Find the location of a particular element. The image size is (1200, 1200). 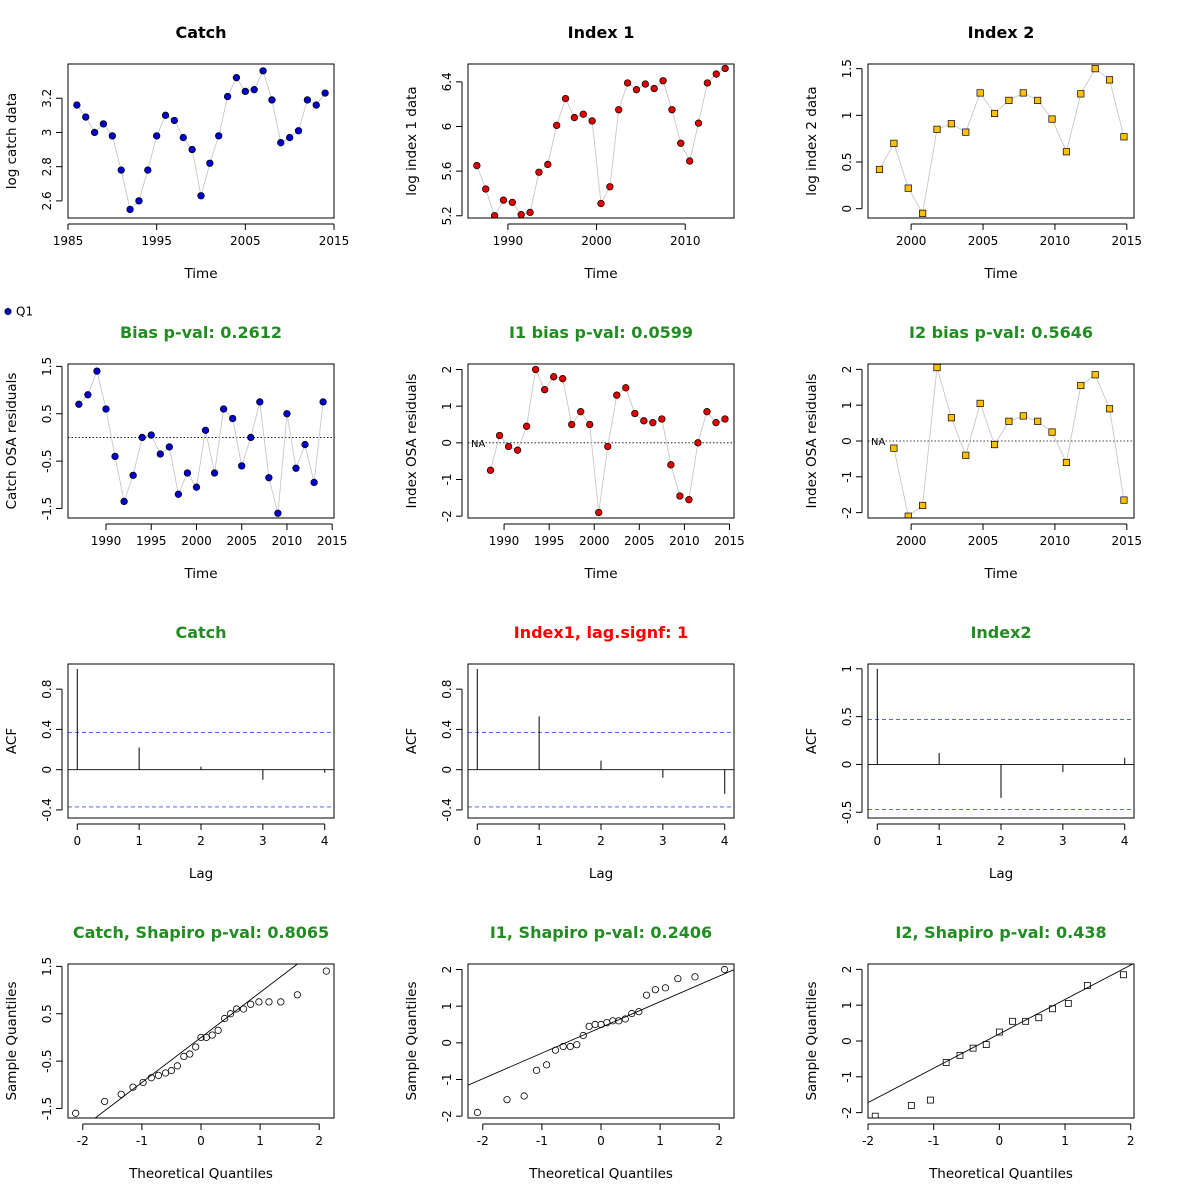

y-tick-label: 3 is located at coordinates (47, 133).